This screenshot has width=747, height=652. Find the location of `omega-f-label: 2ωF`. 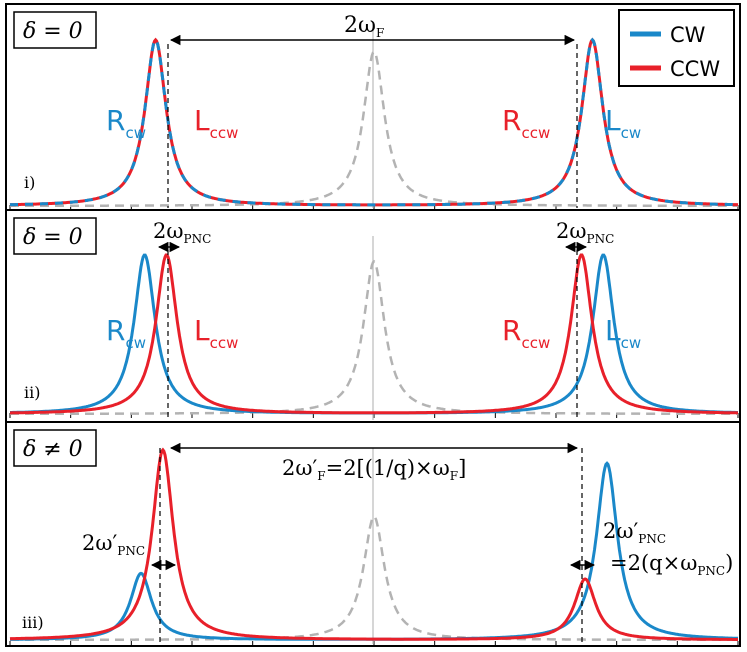

omega-f-label: 2ωF is located at coordinates (364, 26).